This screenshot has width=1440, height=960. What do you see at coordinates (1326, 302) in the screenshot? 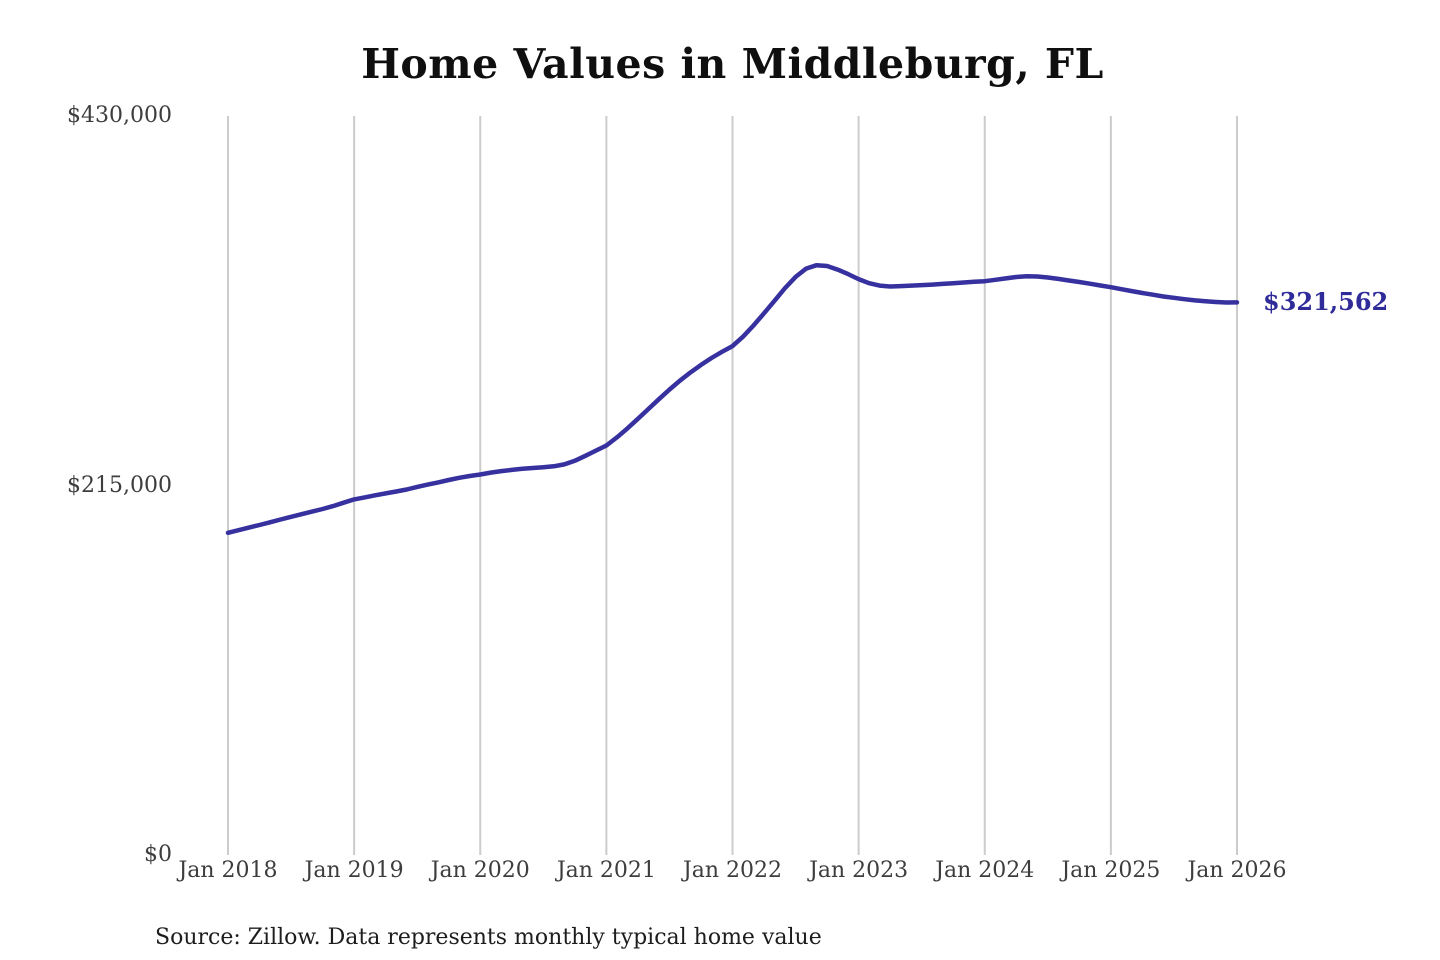
I see `current-value-label: $321,562` at bounding box center [1326, 302].